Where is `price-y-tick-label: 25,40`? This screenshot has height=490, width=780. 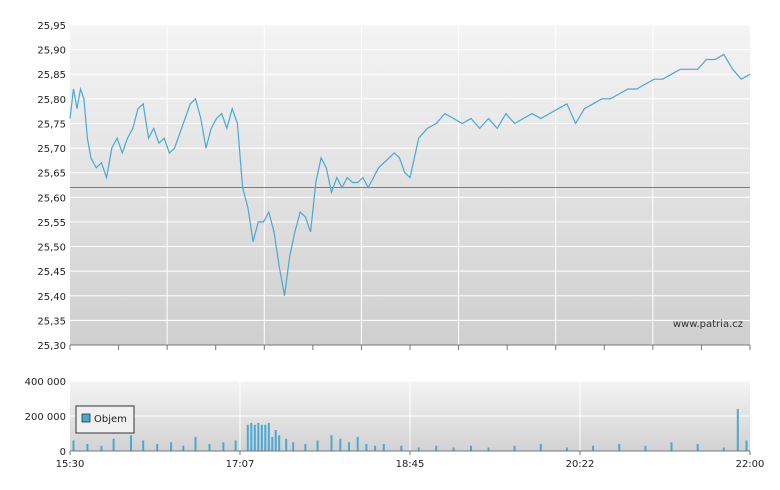 price-y-tick-label: 25,40 is located at coordinates (51, 297).